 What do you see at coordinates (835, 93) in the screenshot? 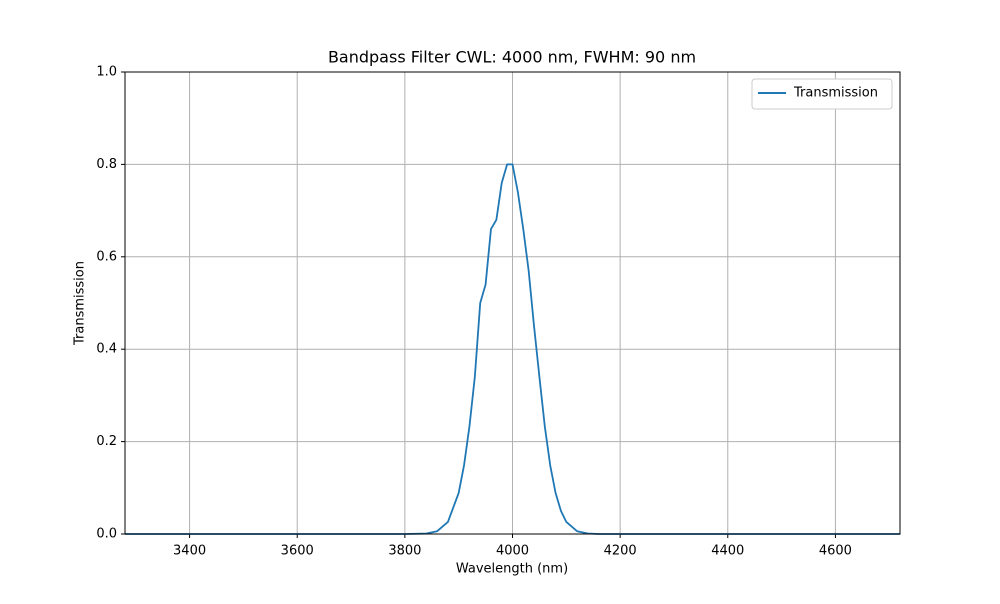
I see `legend-label: Transmission` at bounding box center [835, 93].